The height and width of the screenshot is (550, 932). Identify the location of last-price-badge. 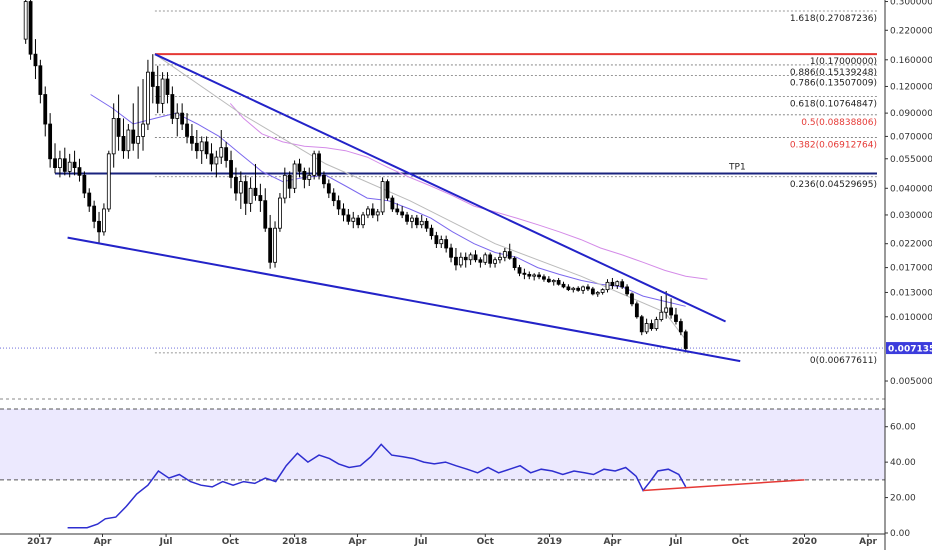
(909, 348).